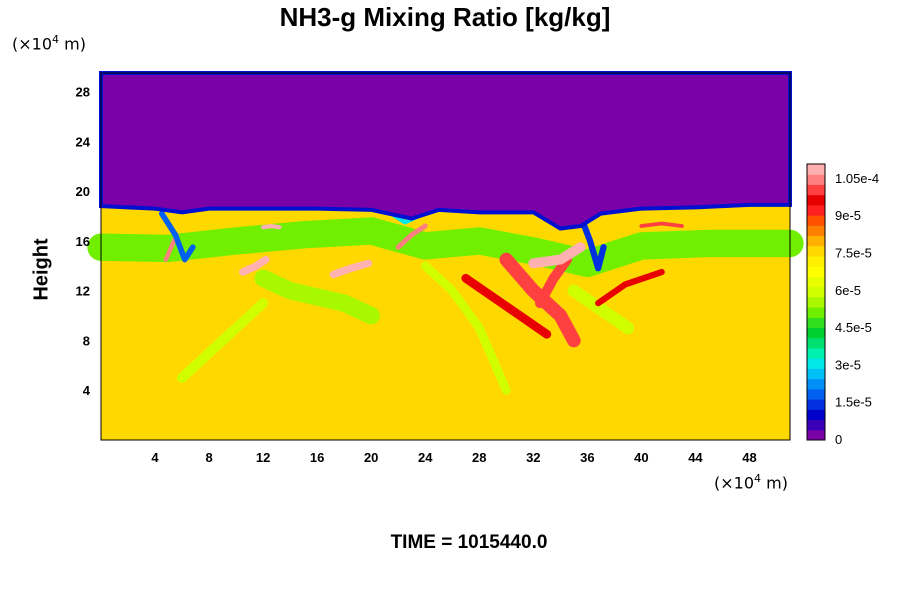 The width and height of the screenshot is (900, 600). I want to click on y-tick-label: 24, so click(83, 141).